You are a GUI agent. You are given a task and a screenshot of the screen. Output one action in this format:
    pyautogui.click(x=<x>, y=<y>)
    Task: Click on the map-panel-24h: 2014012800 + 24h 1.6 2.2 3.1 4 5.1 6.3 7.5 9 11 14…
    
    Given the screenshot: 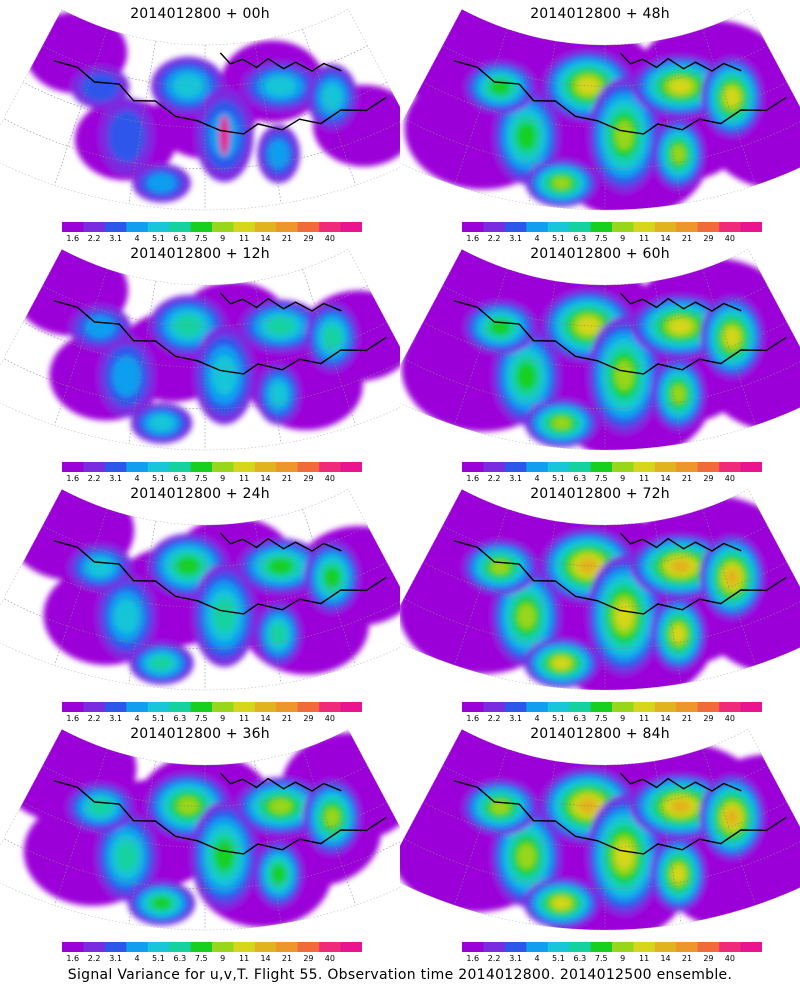 What is the action you would take?
    pyautogui.click(x=200, y=601)
    